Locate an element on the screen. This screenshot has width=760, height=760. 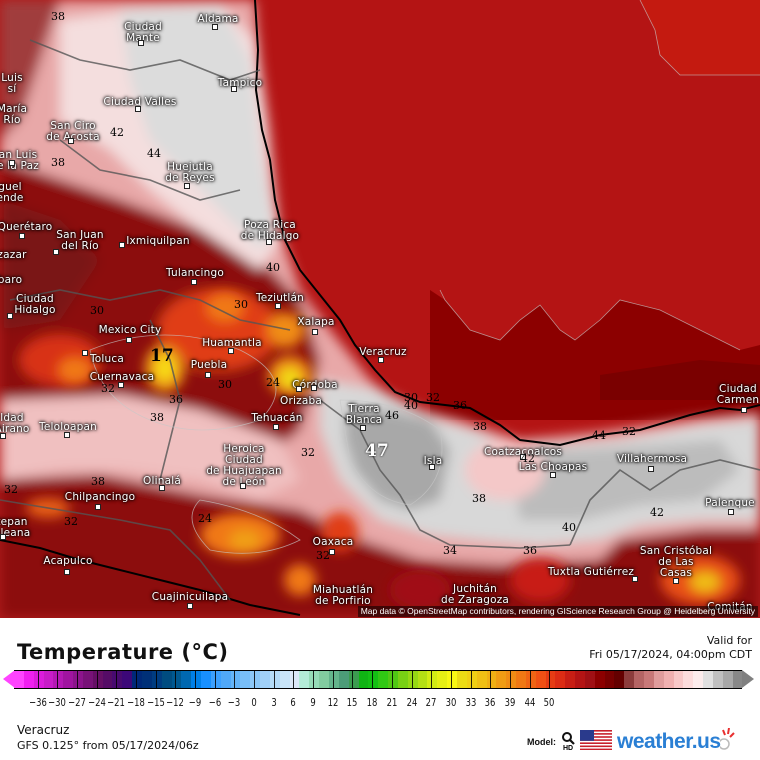
contour-value-label: 42 is located at coordinates (528, 458).